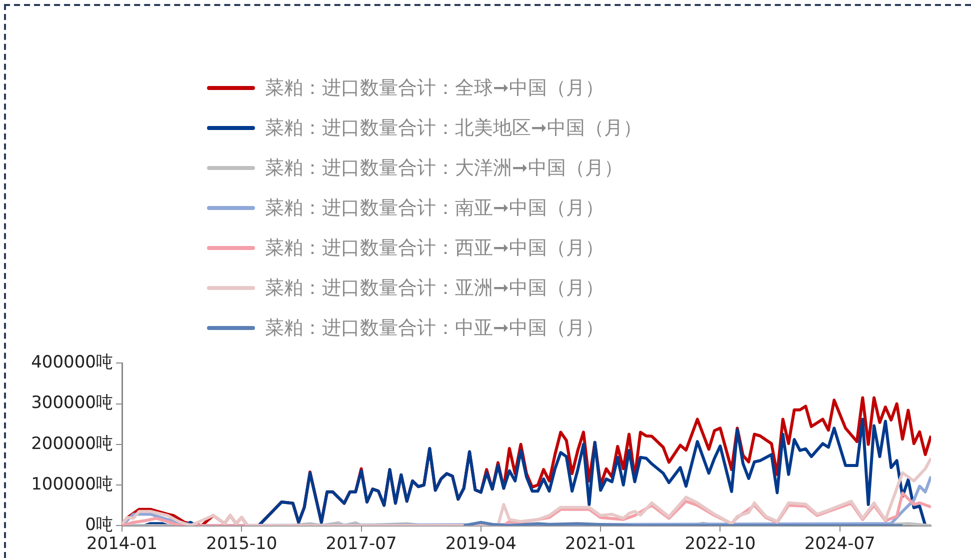 The height and width of the screenshot is (558, 971). I want to click on y-tick-label: 200000吨, so click(72, 444).